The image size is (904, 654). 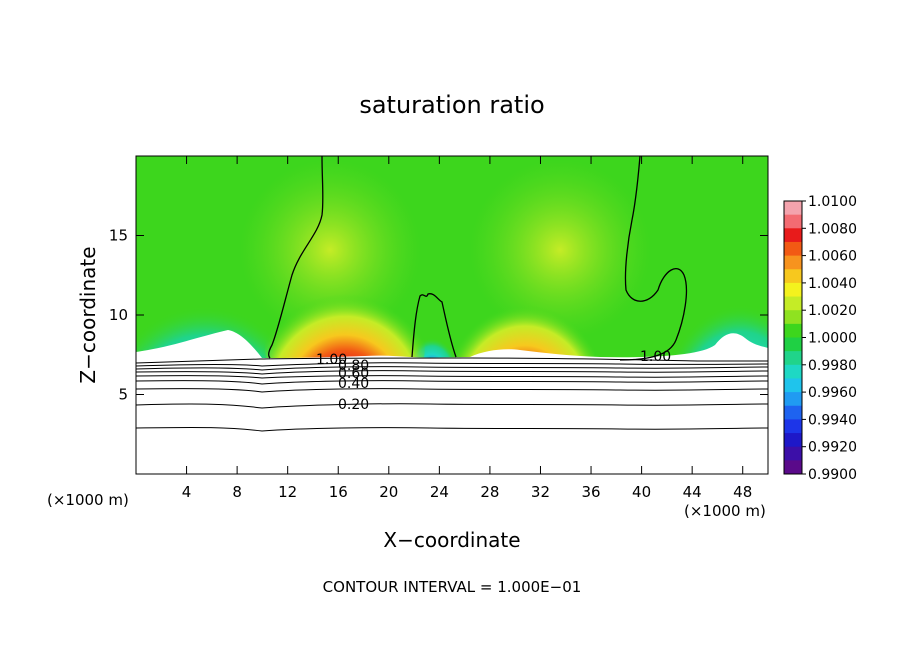 I want to click on x-tick-label: 16, so click(x=338, y=492).